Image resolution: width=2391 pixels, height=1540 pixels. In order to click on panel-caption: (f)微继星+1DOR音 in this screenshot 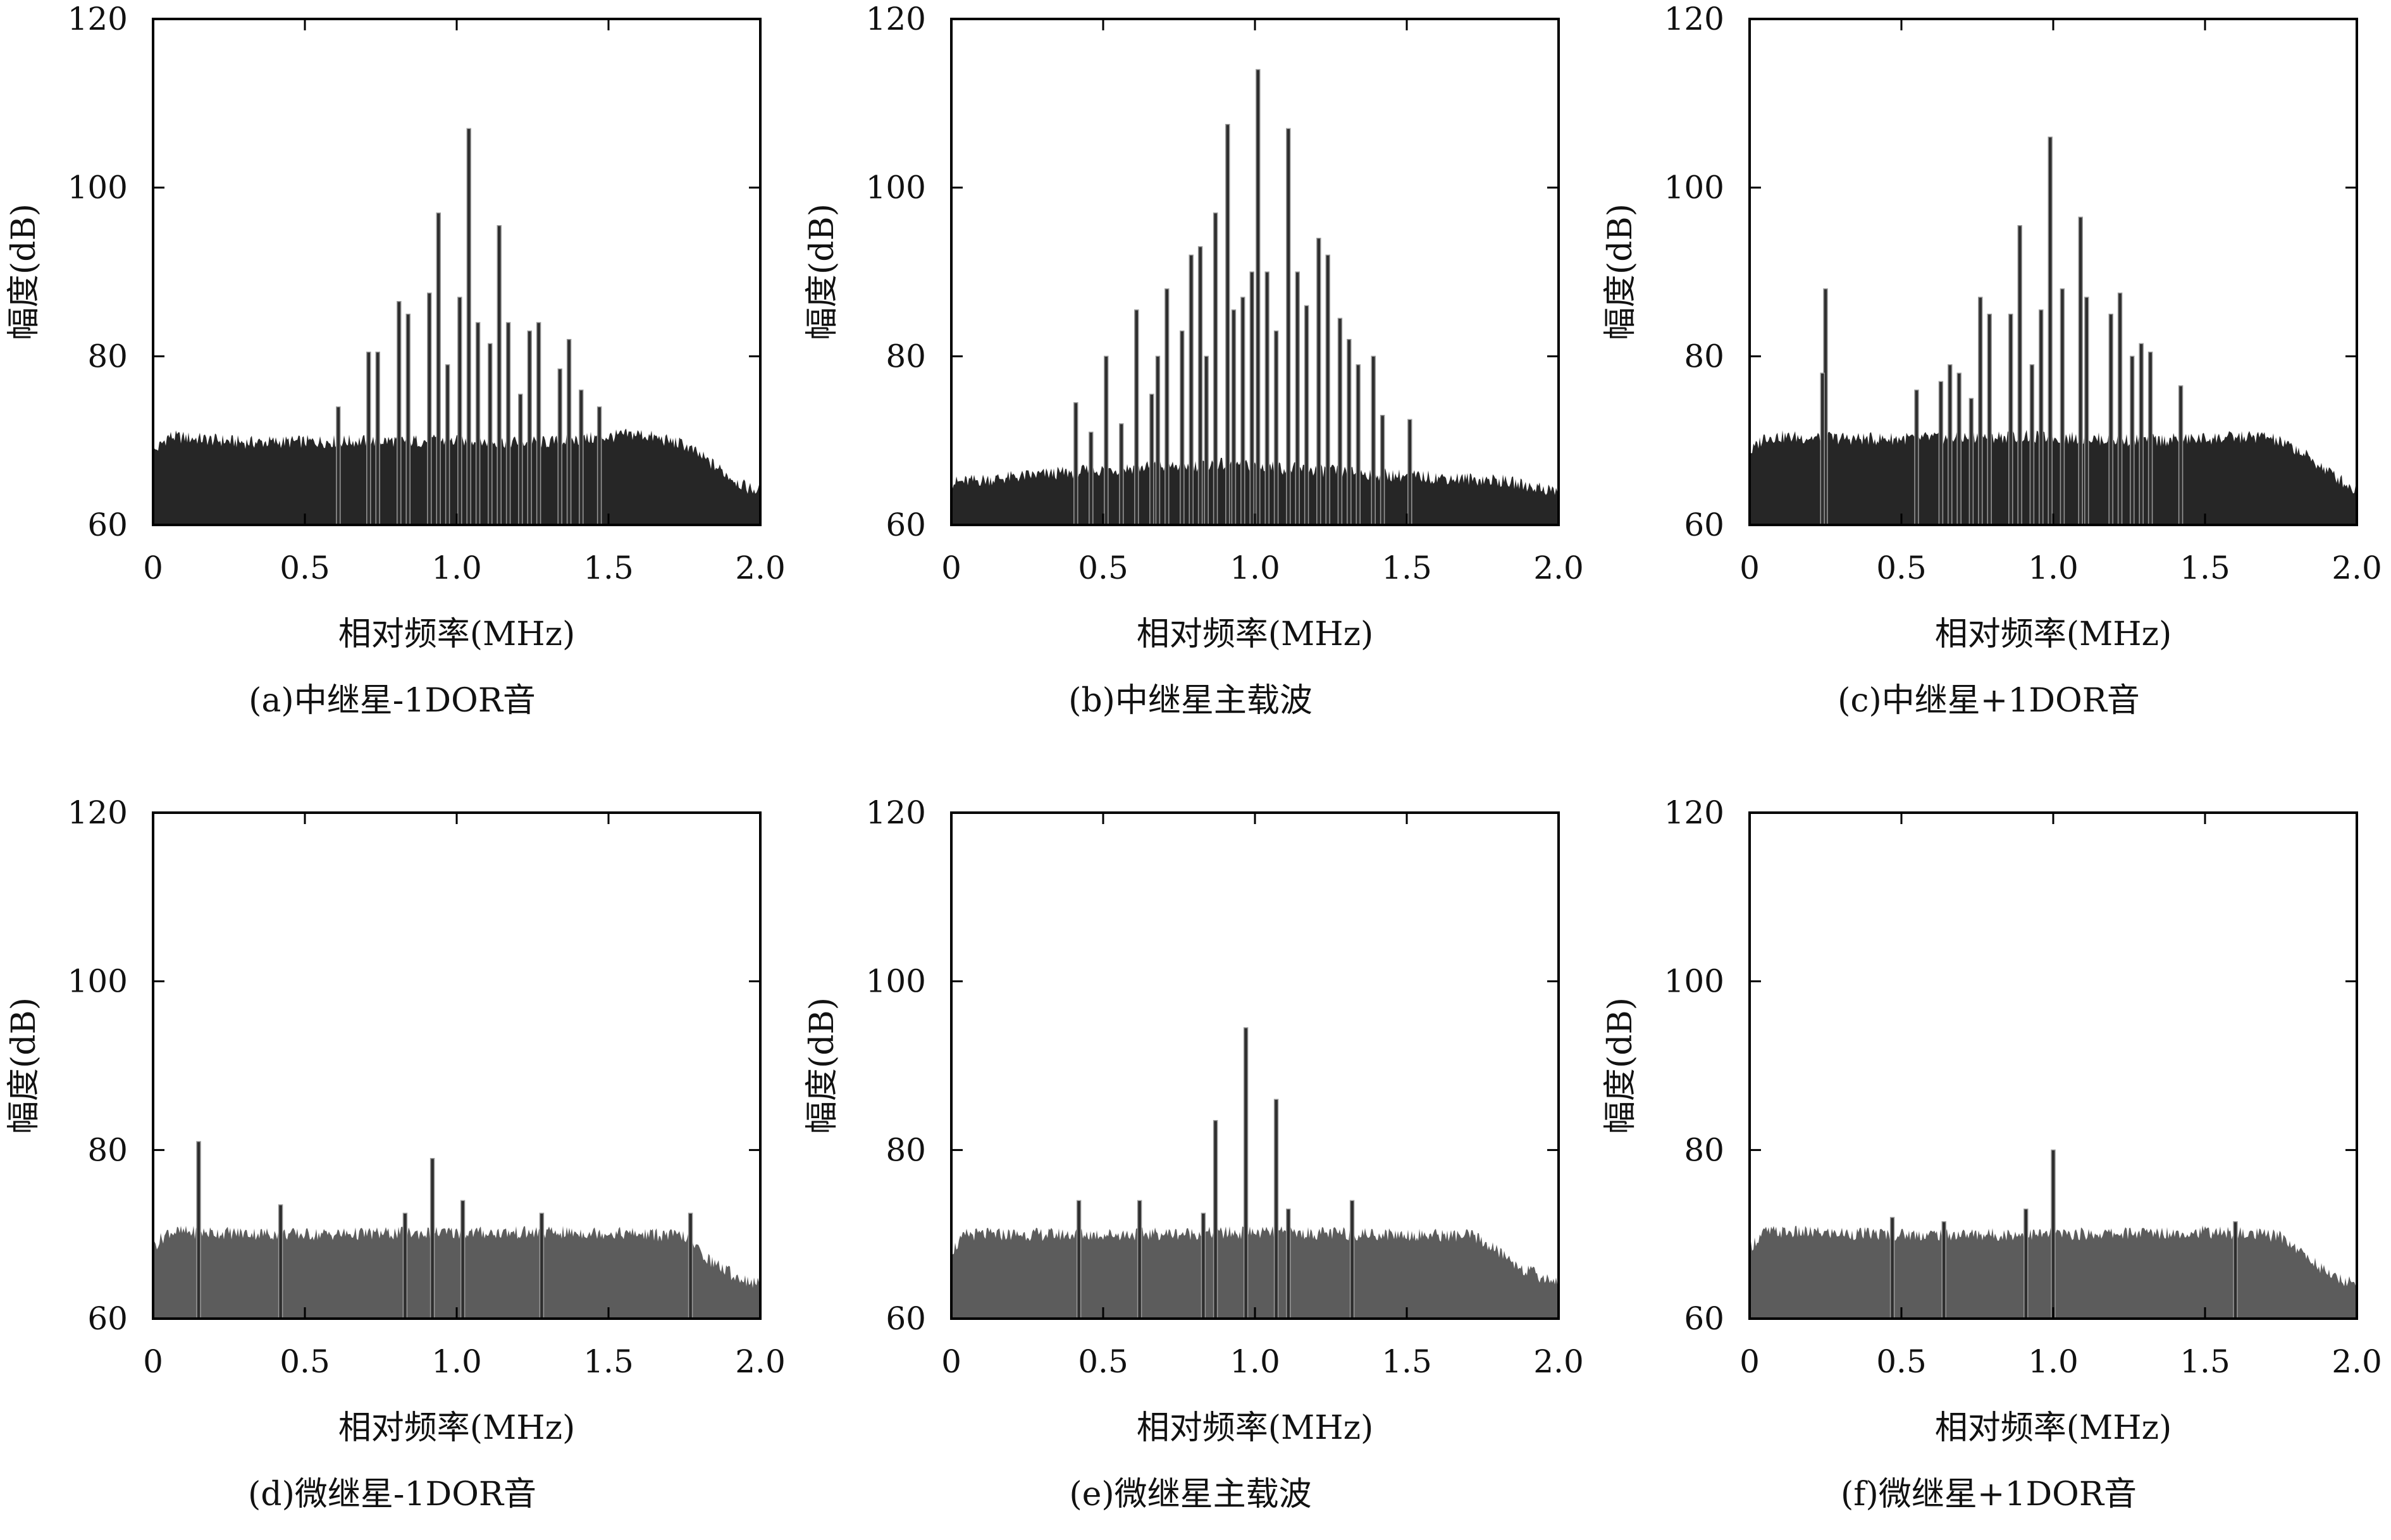, I will do `click(1989, 1494)`.